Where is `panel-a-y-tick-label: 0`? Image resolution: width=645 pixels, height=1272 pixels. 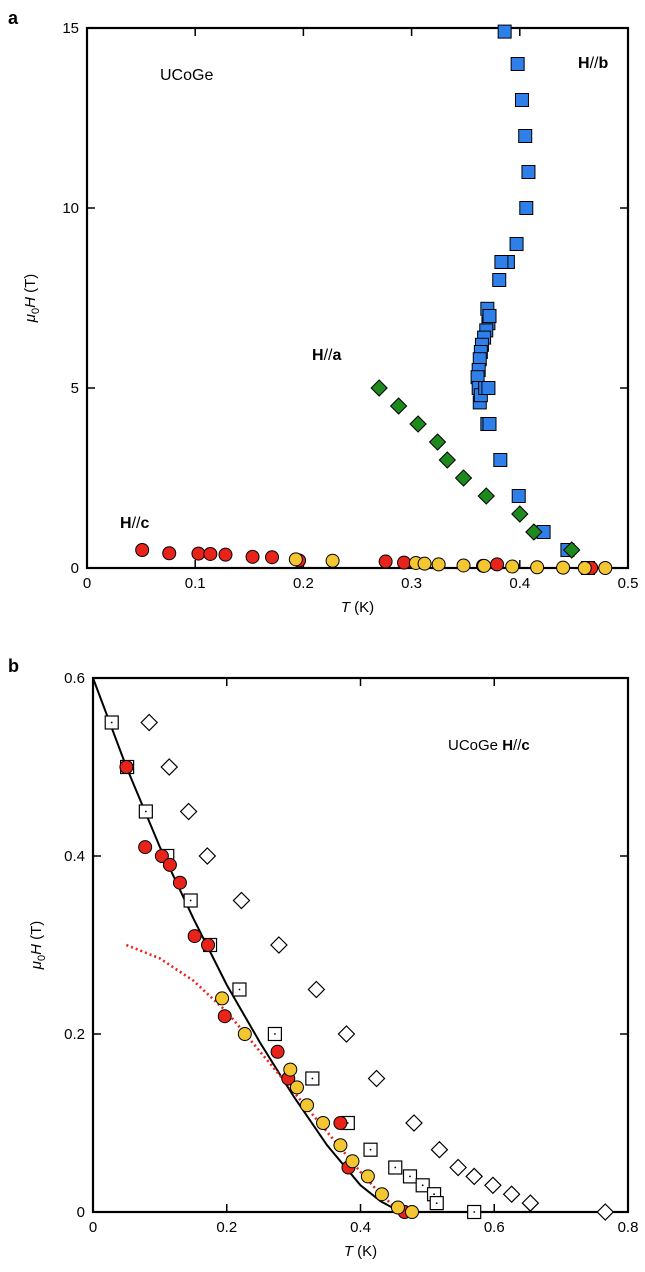 panel-a-y-tick-label: 0 is located at coordinates (75, 568).